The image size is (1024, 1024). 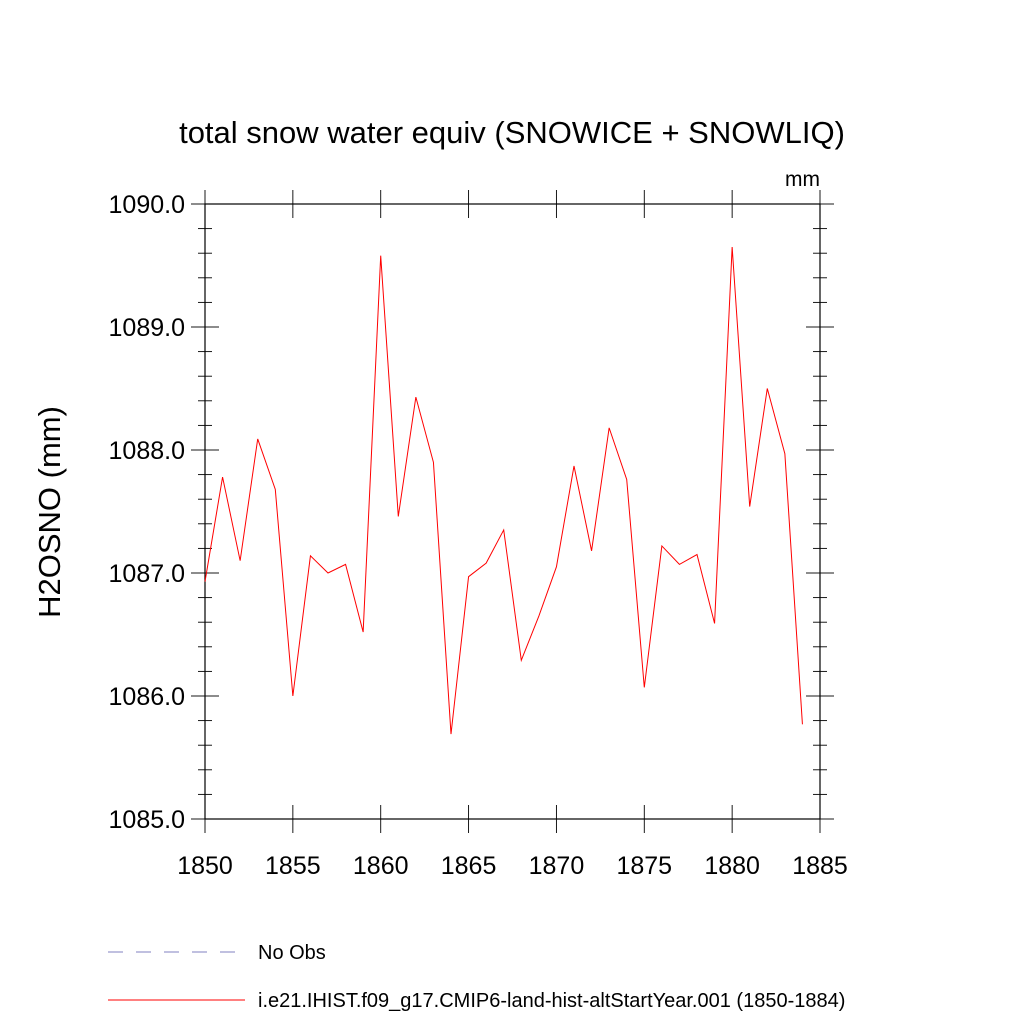 What do you see at coordinates (820, 866) in the screenshot?
I see `x-tick-label: 1885` at bounding box center [820, 866].